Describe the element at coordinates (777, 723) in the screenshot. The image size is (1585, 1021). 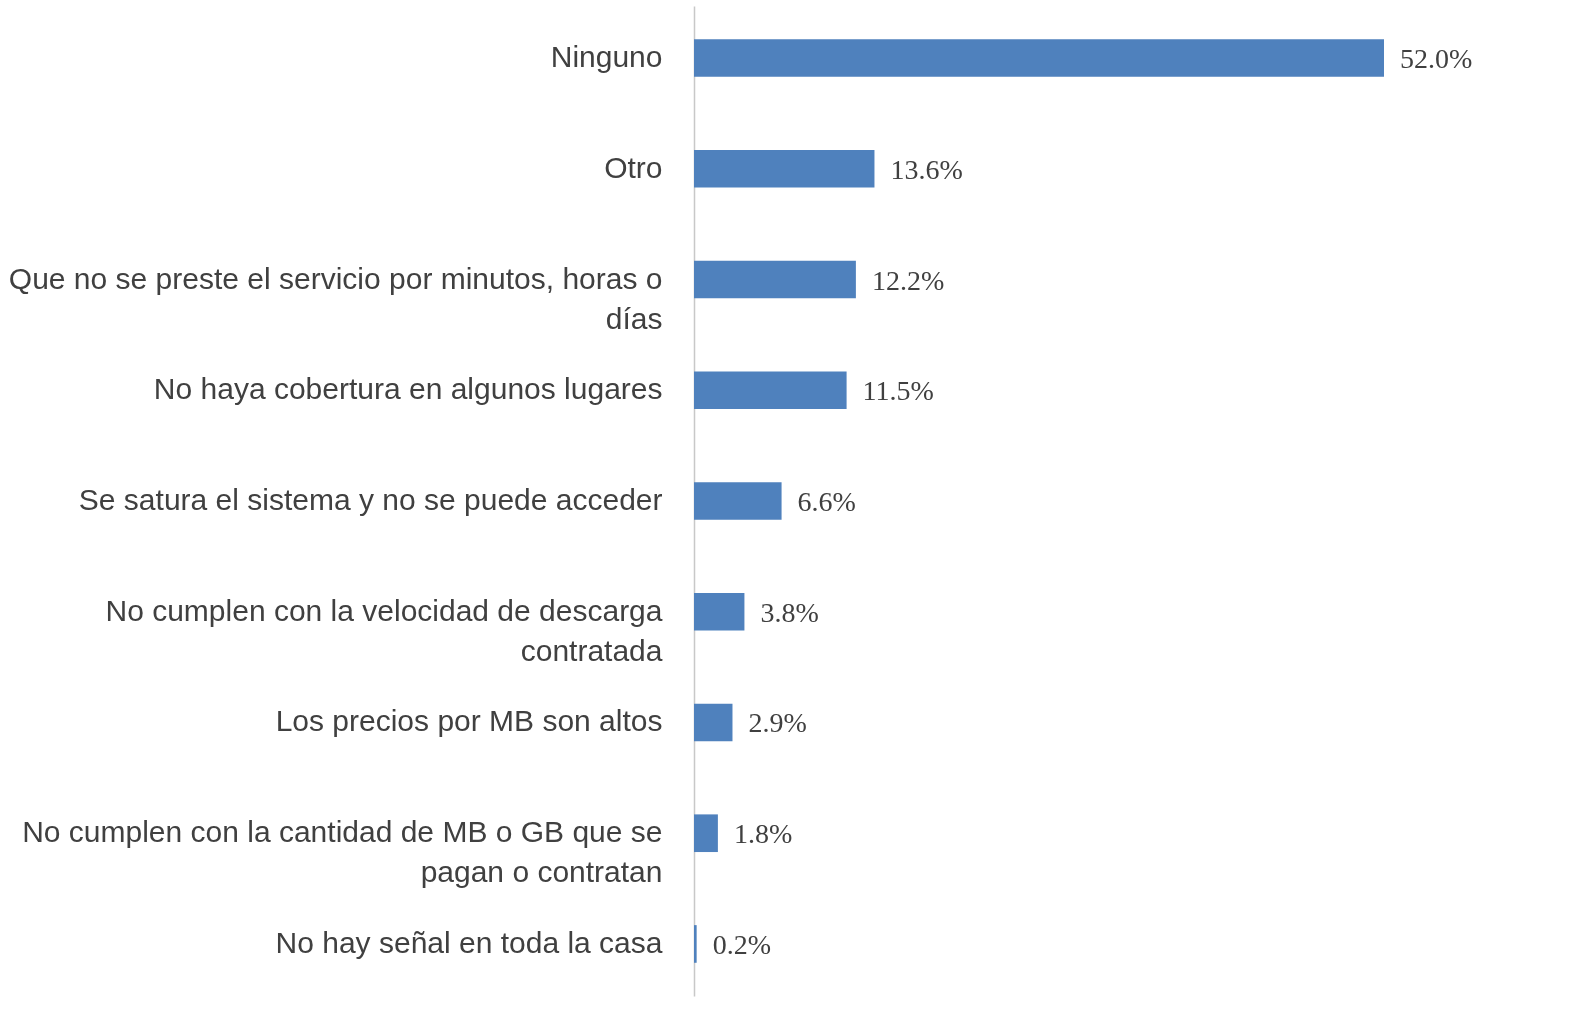
I see `data-label: 2.9%` at that location.